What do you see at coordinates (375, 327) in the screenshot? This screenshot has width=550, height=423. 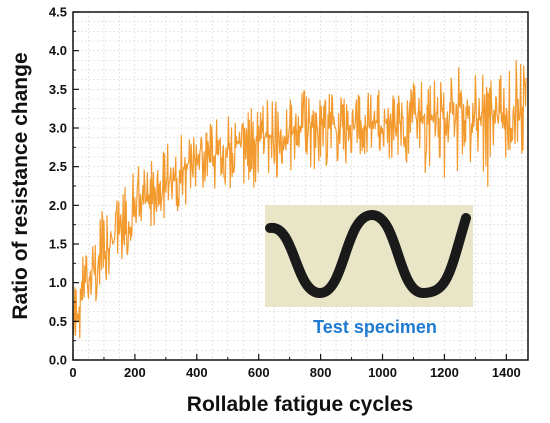 I see `inset-caption: Test specimen` at bounding box center [375, 327].